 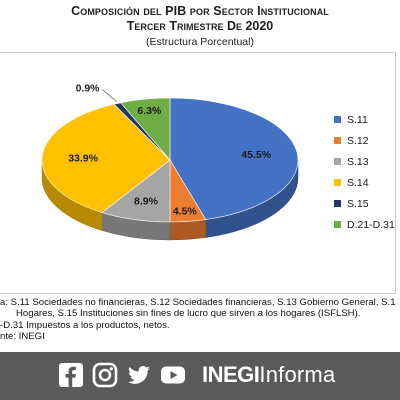 What do you see at coordinates (337, 161) in the screenshot?
I see `legend-swatch-s13` at bounding box center [337, 161].